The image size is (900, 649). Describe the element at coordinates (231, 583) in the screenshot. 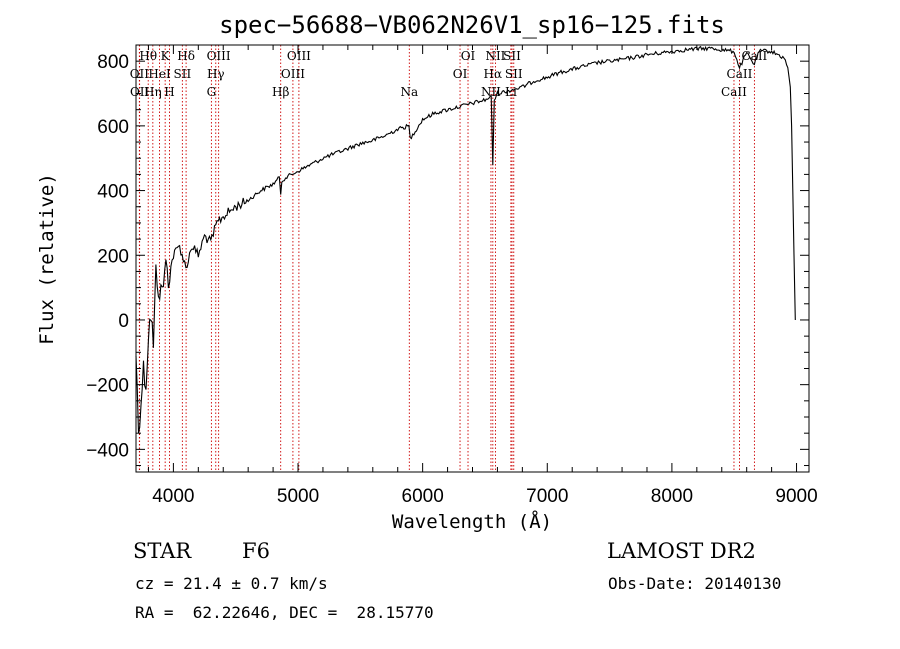

I see `redshift-cz: cz = 21.4 ± 0.7 km/s` at that location.